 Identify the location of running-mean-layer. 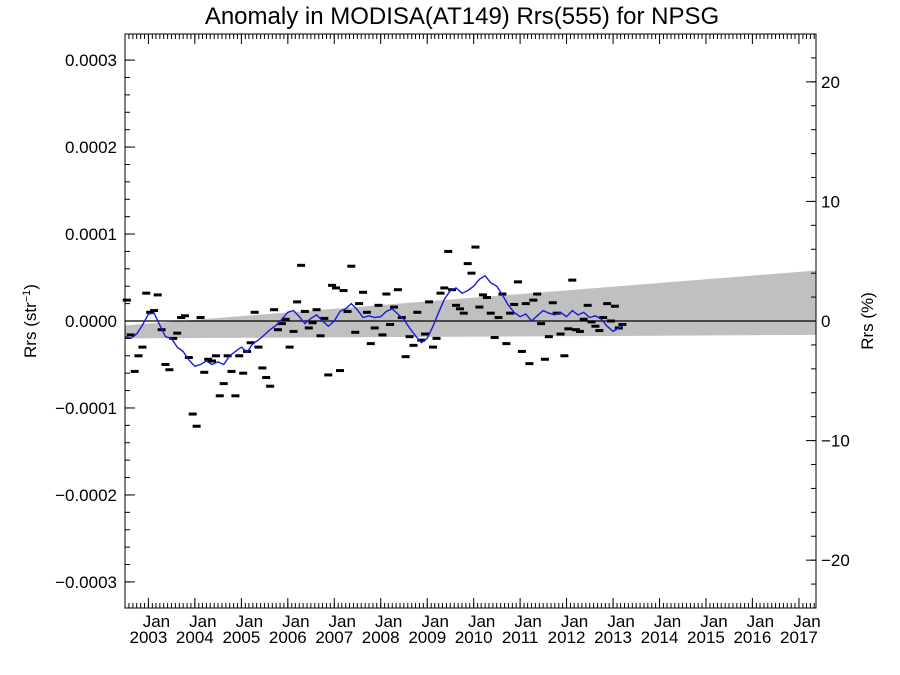
(374, 320).